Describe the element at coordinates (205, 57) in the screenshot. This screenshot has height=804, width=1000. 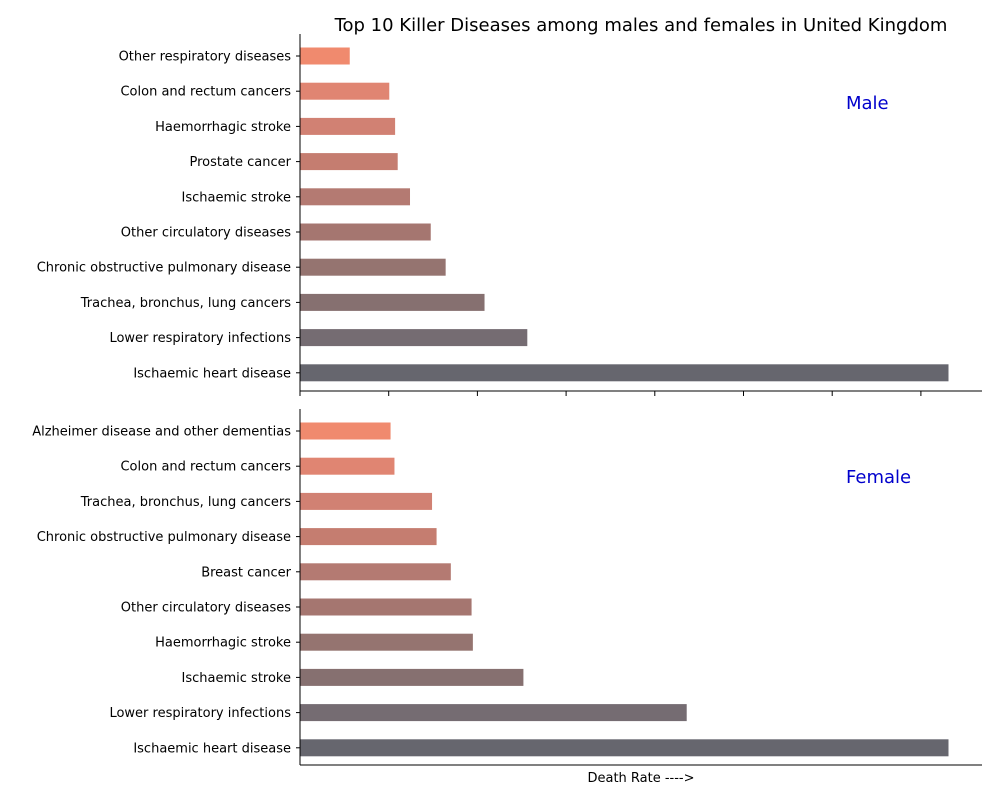
I see `y-tick-label: Other respiratory diseases` at that location.